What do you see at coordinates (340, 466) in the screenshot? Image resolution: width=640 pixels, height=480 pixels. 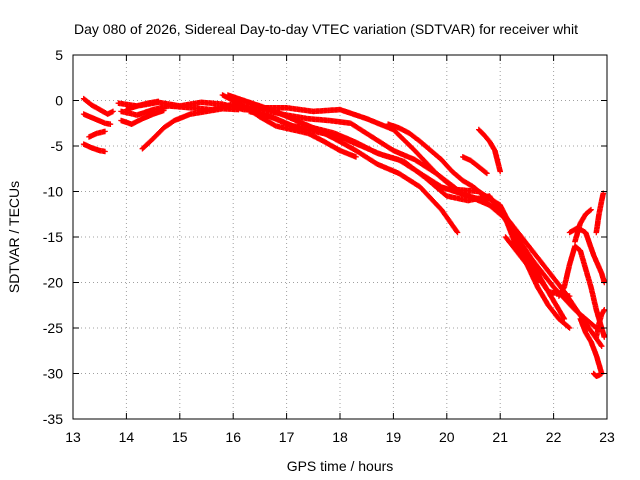 I see `x-axis-label: GPS time / hours` at bounding box center [340, 466].